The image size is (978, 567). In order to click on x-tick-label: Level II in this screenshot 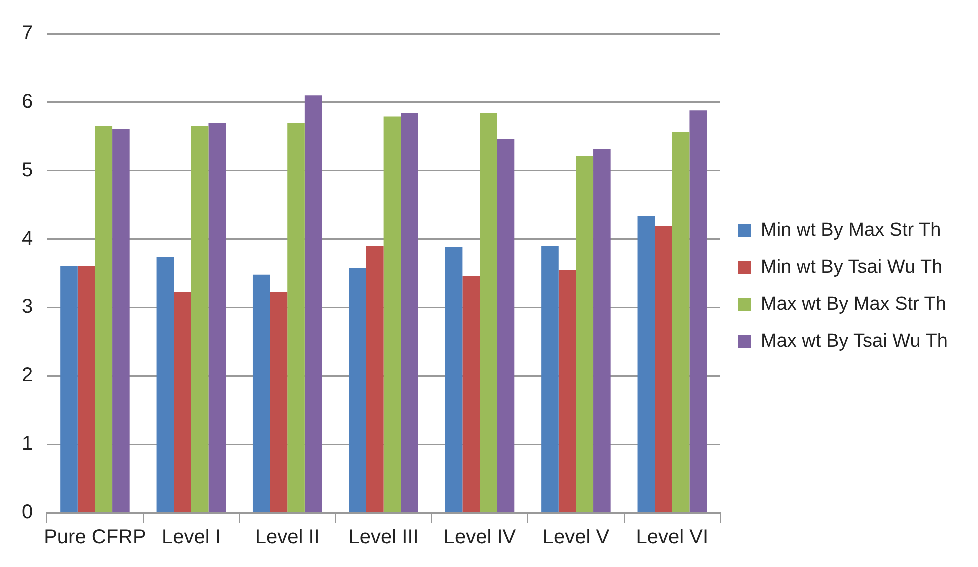, I will do `click(287, 537)`.